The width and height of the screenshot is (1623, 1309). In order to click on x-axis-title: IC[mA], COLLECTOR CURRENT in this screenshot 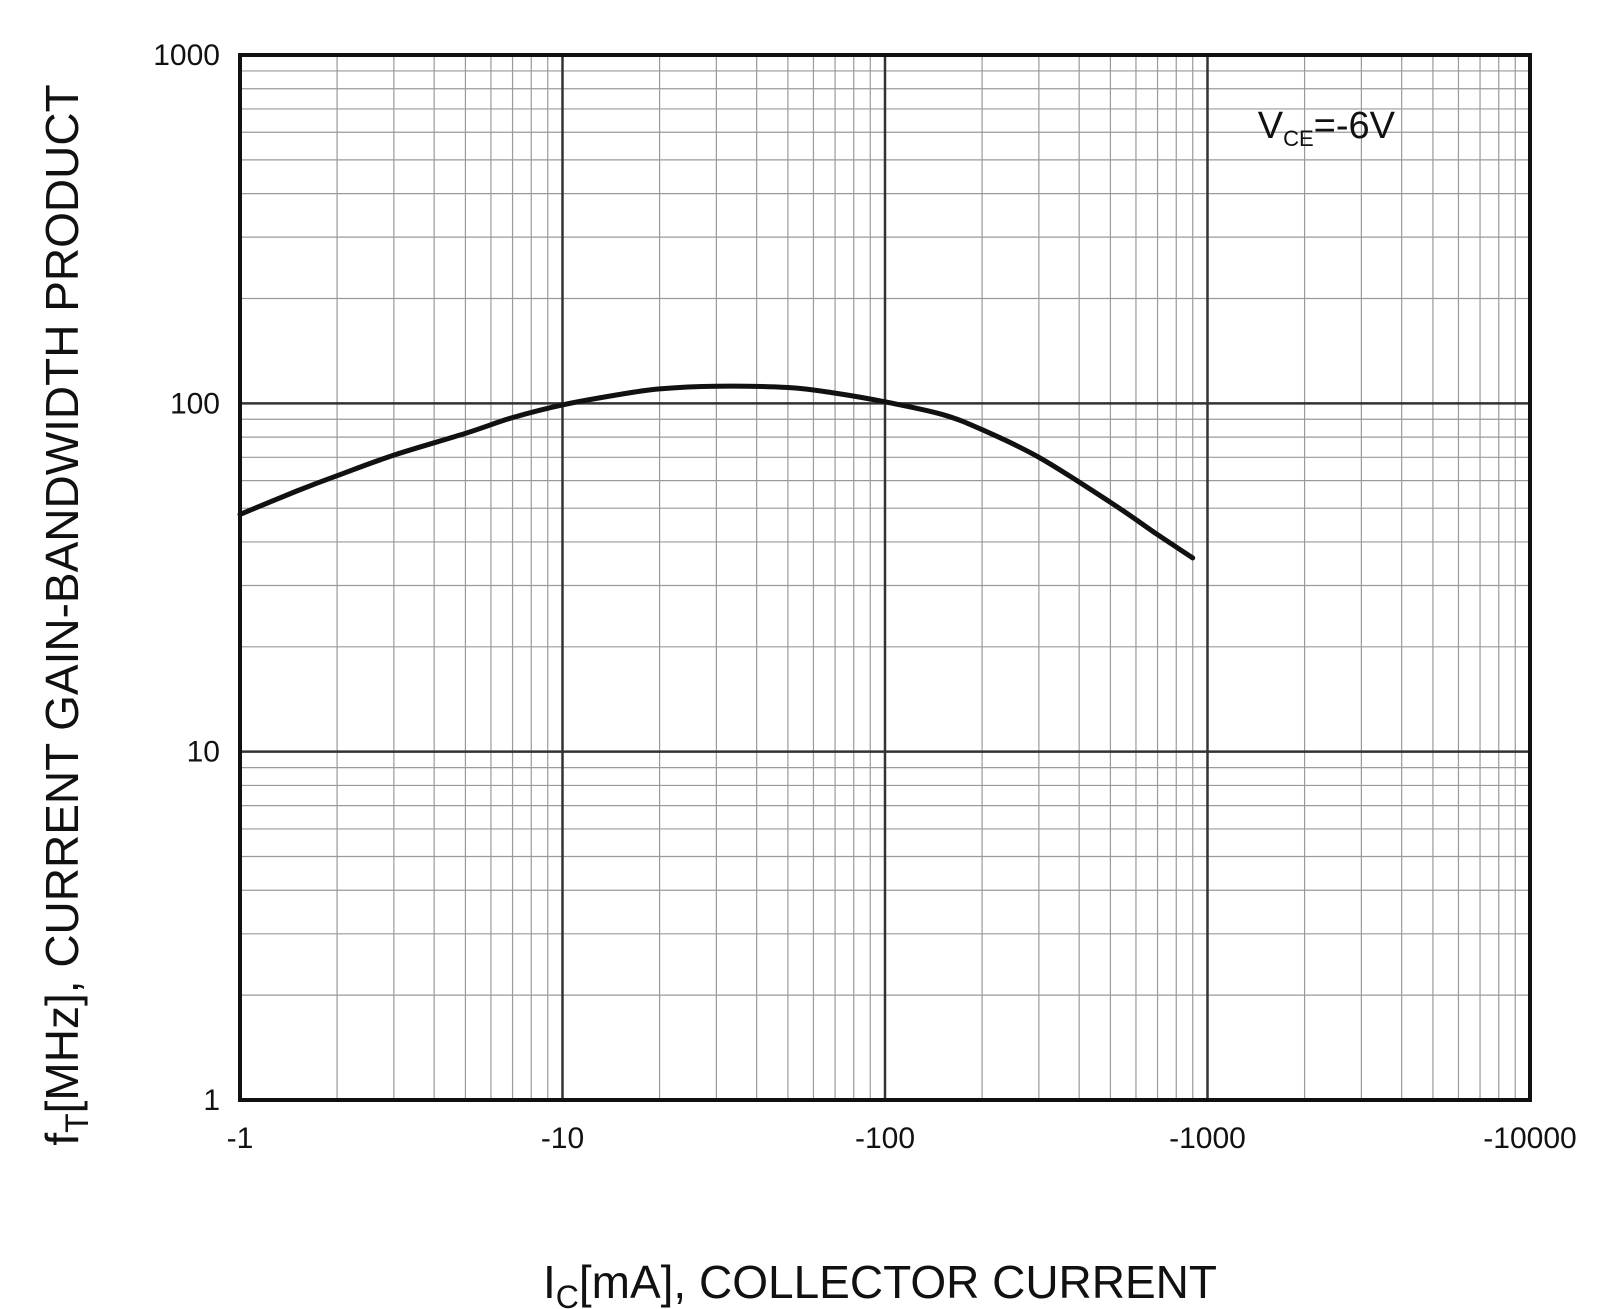, I will do `click(880, 1282)`.